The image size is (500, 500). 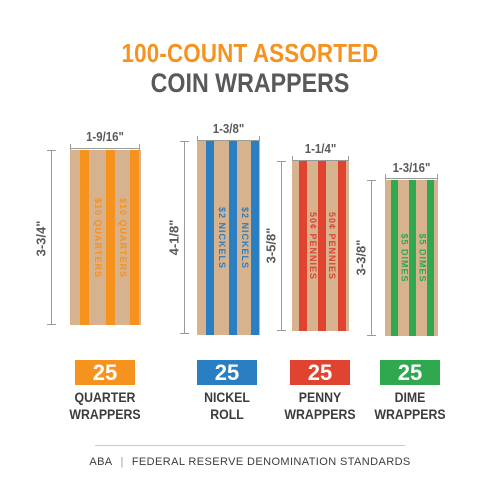 I want to click on nickel-label-line2: ROLL, so click(x=227, y=414).